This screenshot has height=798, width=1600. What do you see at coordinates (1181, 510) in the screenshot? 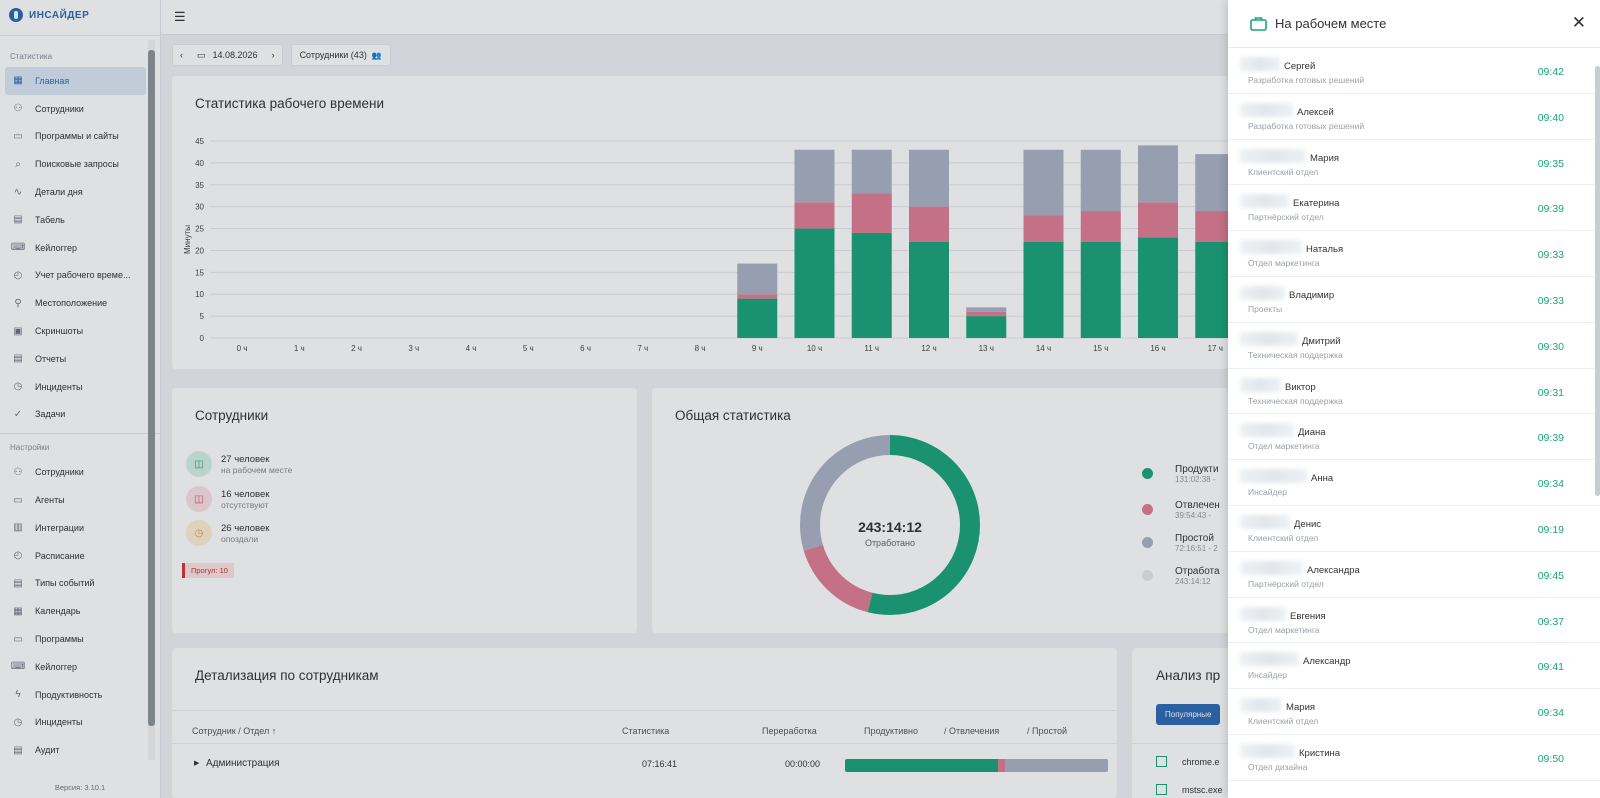
I see `legend-item: Отвлечен 39:54:43 -` at bounding box center [1181, 510].